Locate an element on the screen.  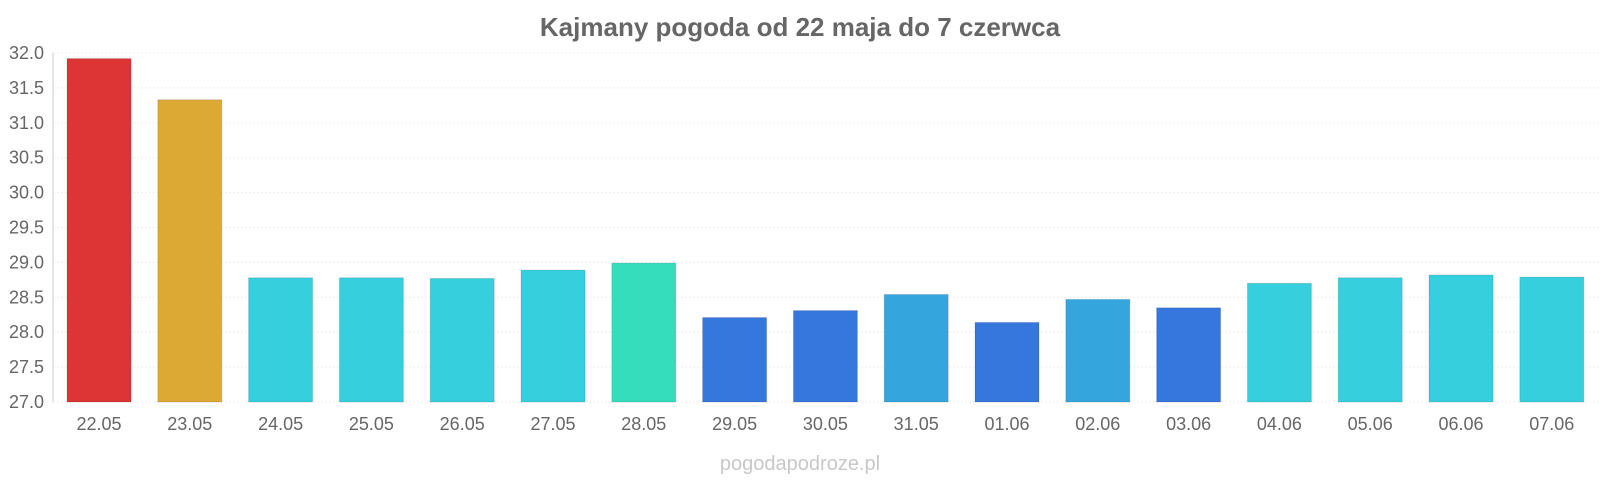
bar-07.06 is located at coordinates (1552, 339).